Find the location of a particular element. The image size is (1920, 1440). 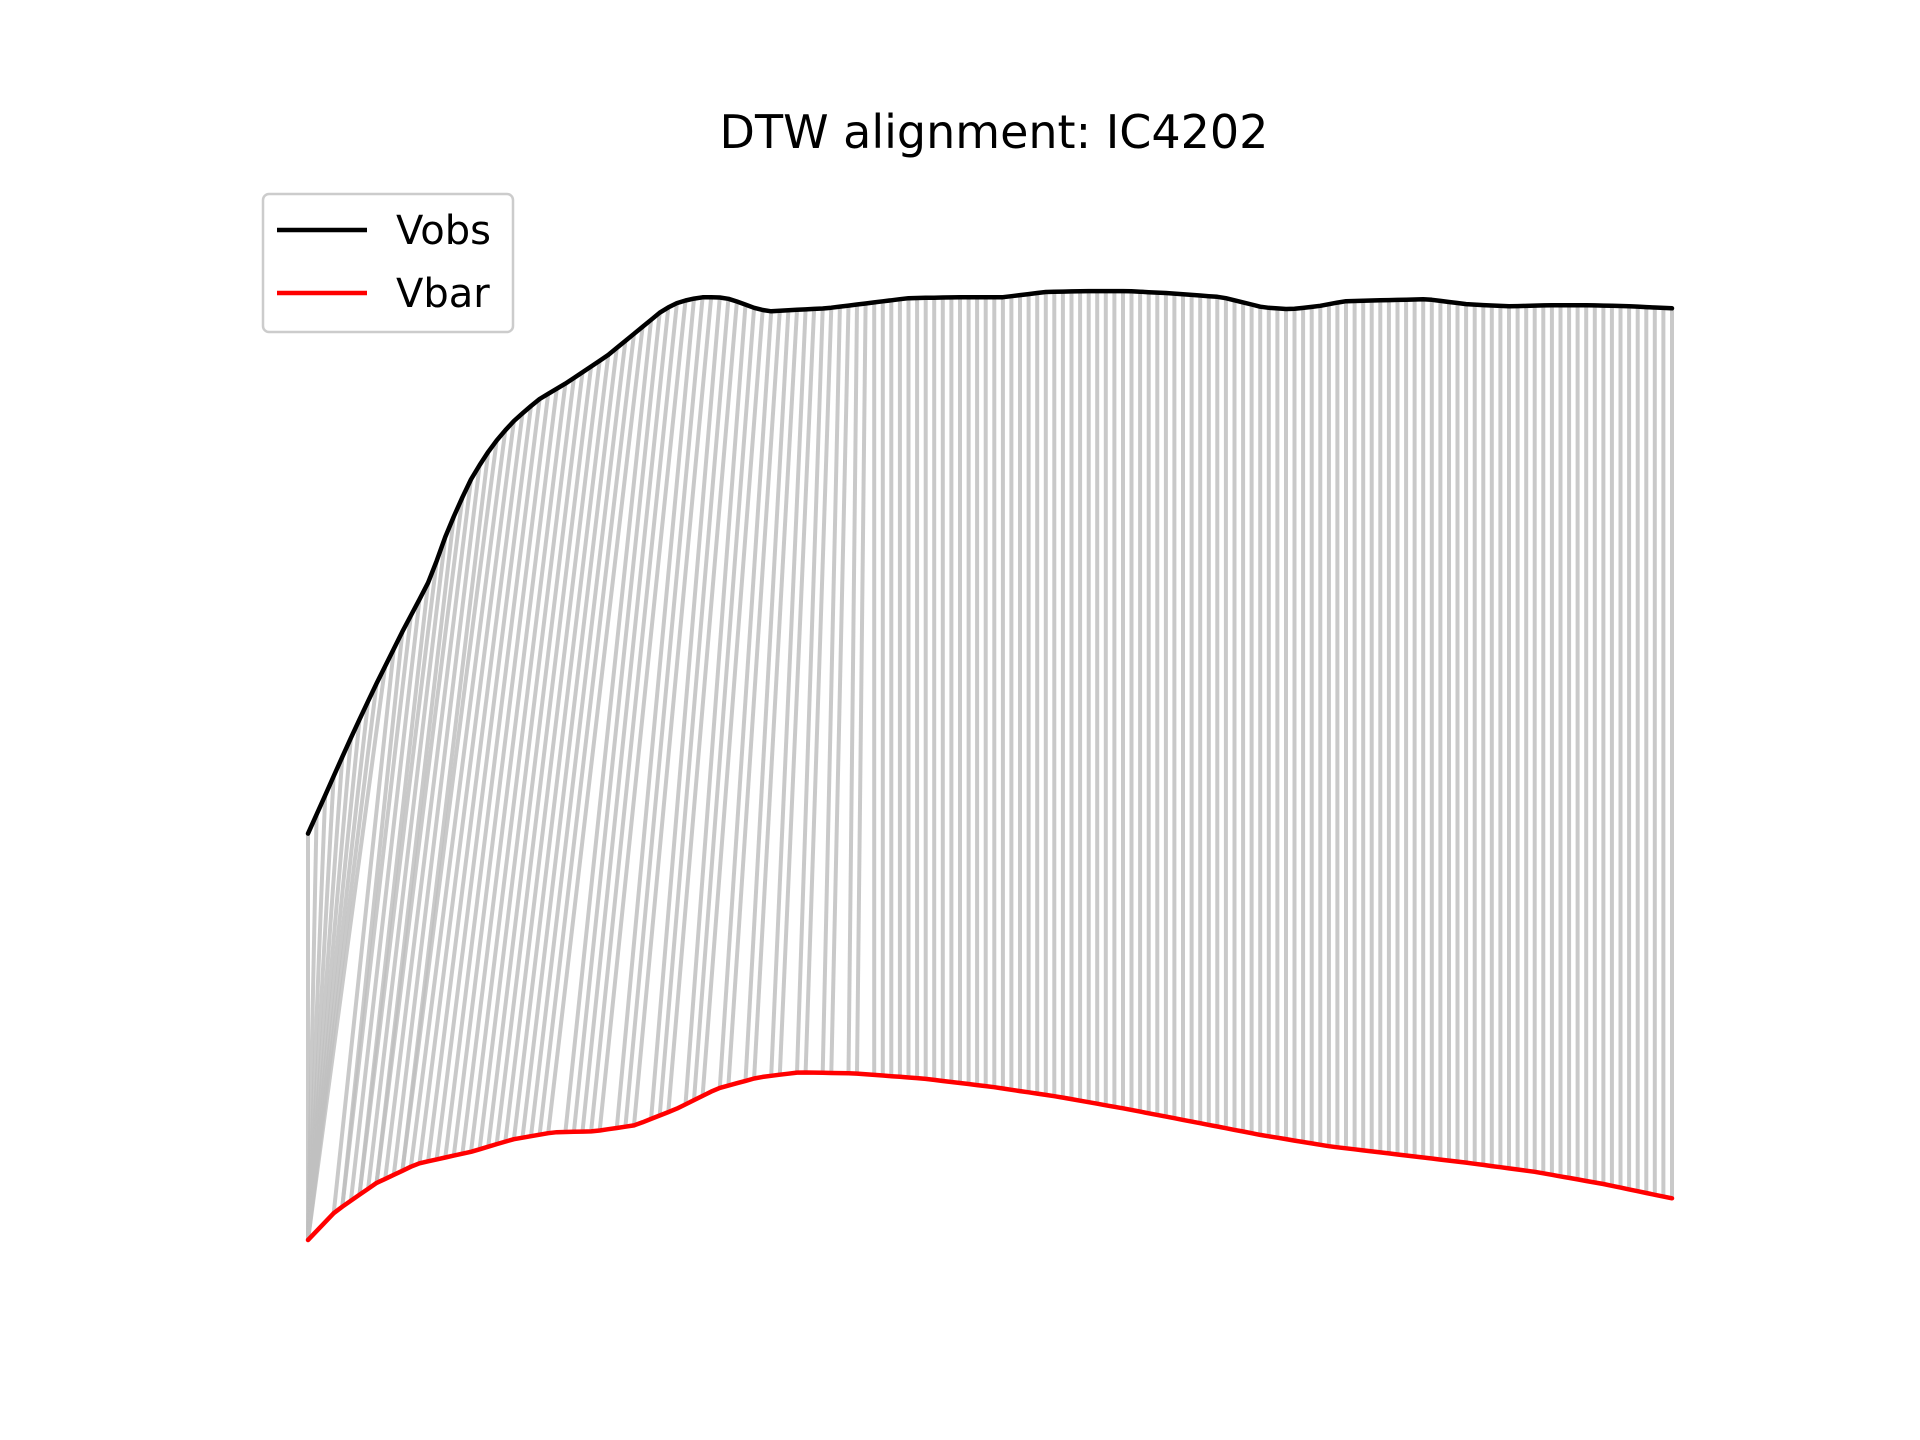

series-line-vbar is located at coordinates (990, 1156).